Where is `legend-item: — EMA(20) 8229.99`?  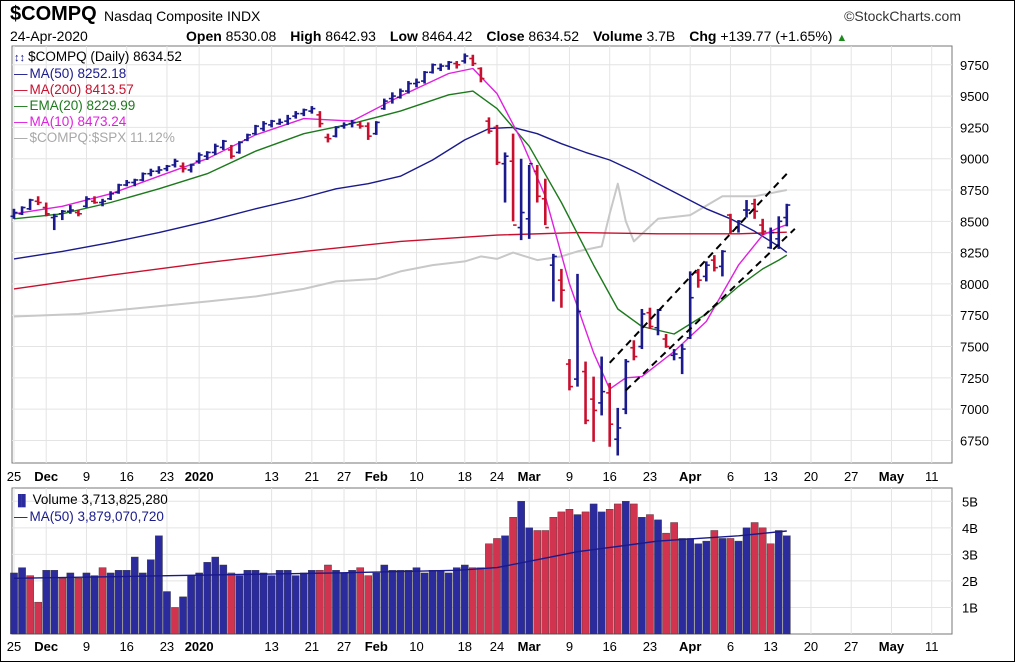 legend-item: — EMA(20) 8229.99 is located at coordinates (98, 106).